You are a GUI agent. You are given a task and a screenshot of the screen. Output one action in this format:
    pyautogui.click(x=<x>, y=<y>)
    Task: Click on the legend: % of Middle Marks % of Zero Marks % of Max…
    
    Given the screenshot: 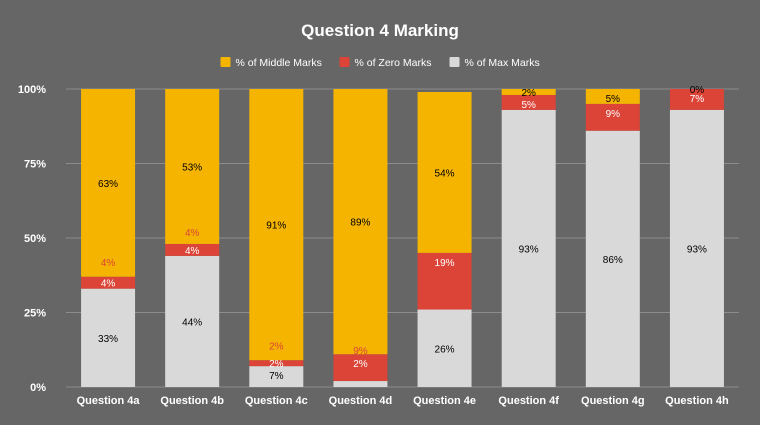 What is the action you would take?
    pyautogui.click(x=380, y=63)
    